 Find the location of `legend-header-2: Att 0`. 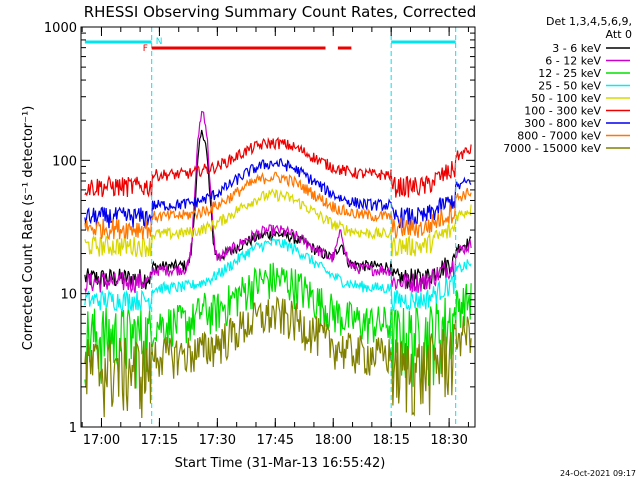

legend-header-2: Att 0 is located at coordinates (619, 34).